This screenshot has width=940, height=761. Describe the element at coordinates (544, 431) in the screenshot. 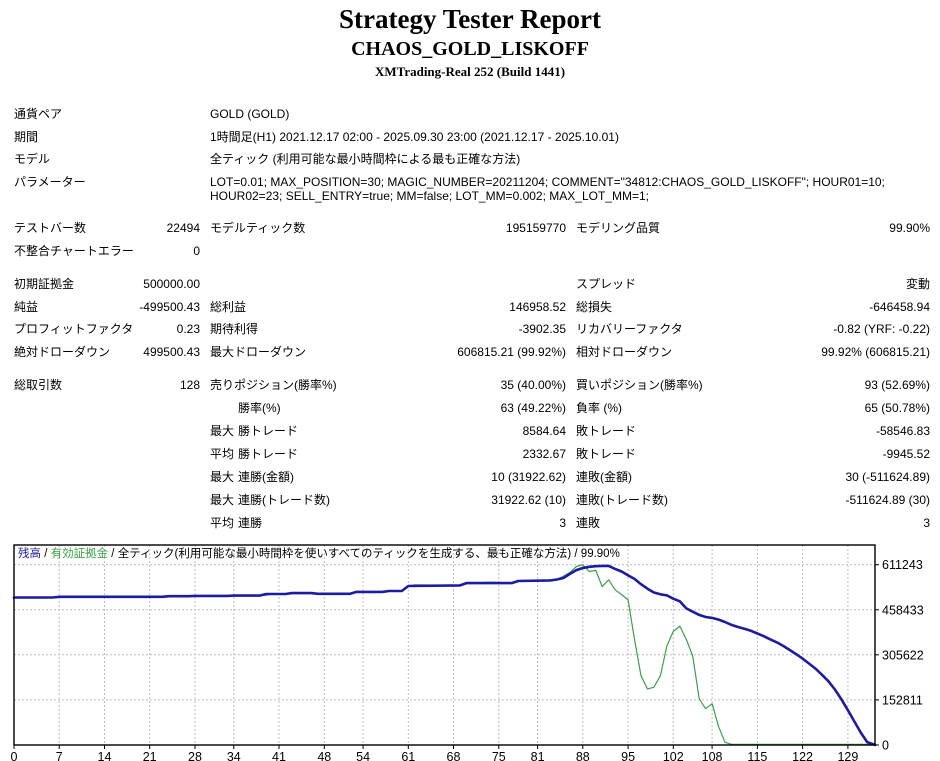

I see `row-value-col2: 8584.64` at that location.